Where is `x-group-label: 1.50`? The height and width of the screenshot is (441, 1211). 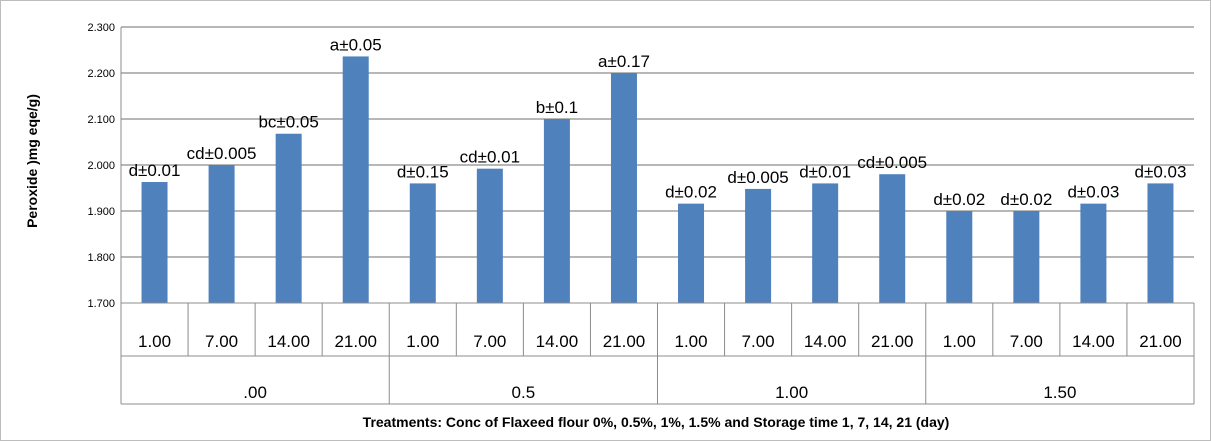 x-group-label: 1.50 is located at coordinates (1059, 392).